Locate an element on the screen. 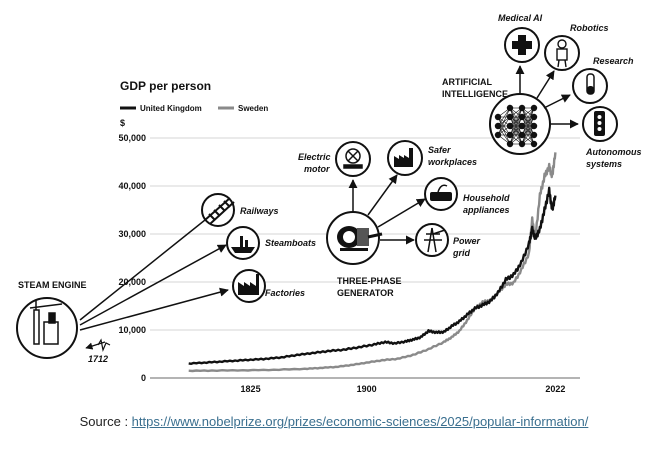  y-tick-label: 0 is located at coordinates (143, 378).